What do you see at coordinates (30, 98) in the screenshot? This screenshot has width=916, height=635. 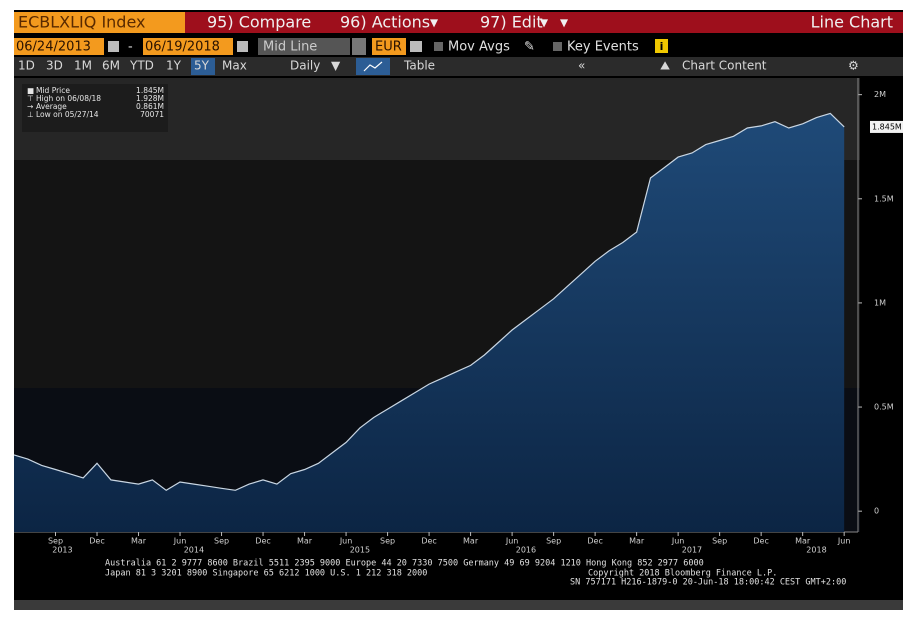 I see `legend-glyph: ⊤` at bounding box center [30, 98].